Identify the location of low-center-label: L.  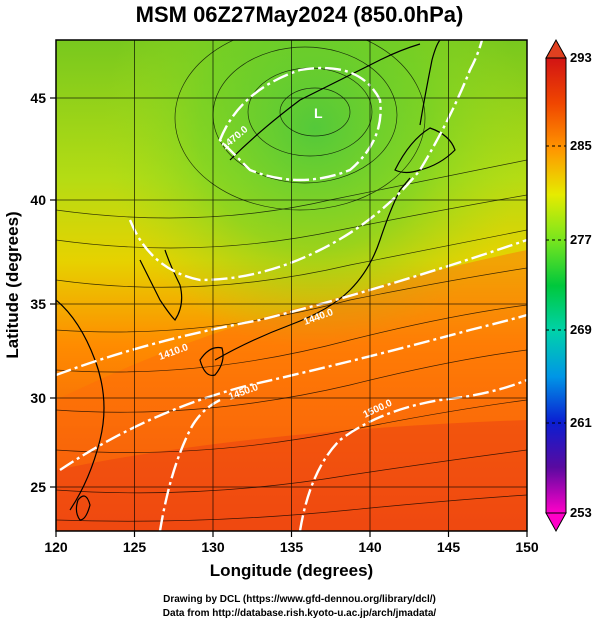
(318, 113).